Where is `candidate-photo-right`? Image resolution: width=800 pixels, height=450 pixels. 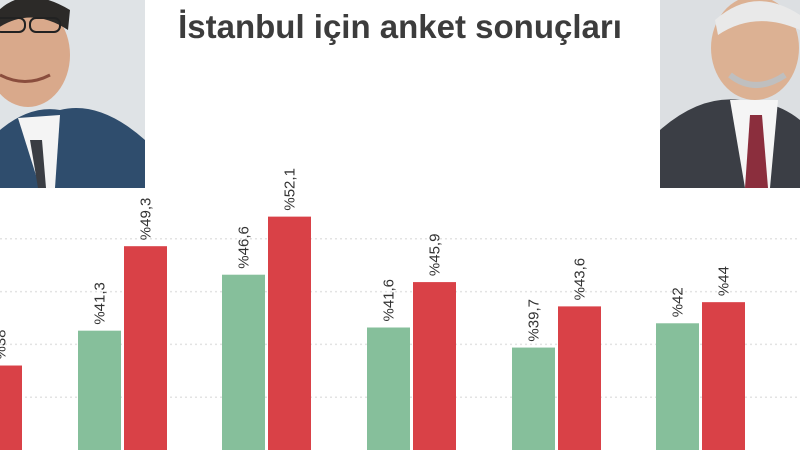 candidate-photo-right is located at coordinates (730, 94).